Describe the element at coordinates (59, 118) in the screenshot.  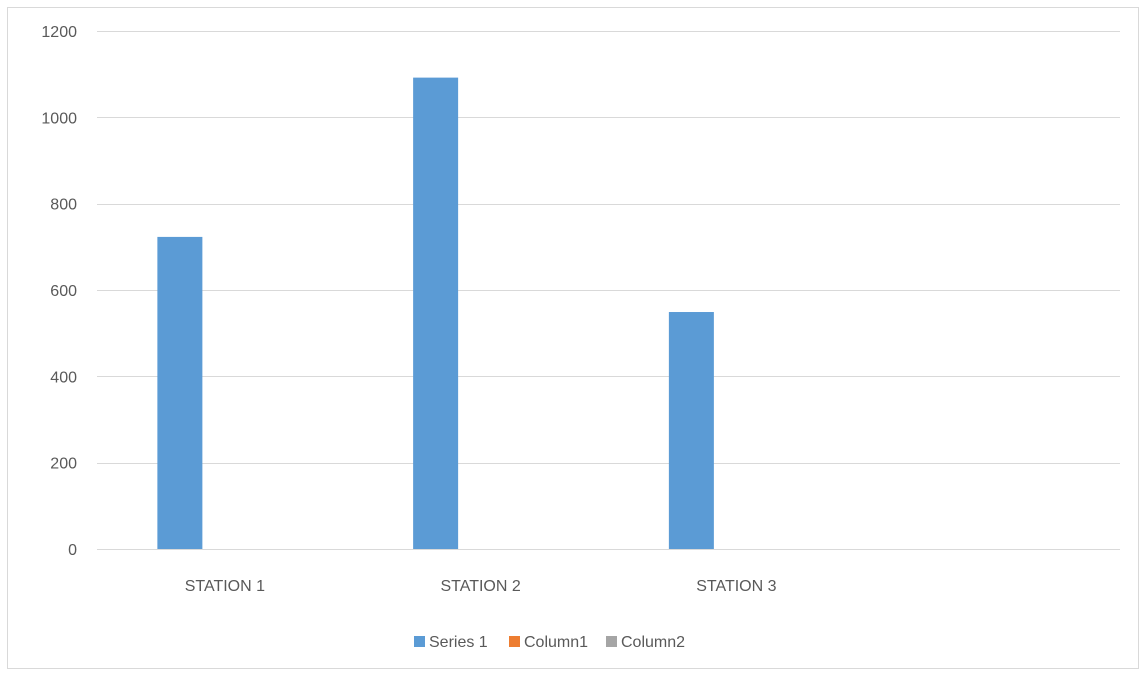
I see `y-tick-label: 1000` at that location.